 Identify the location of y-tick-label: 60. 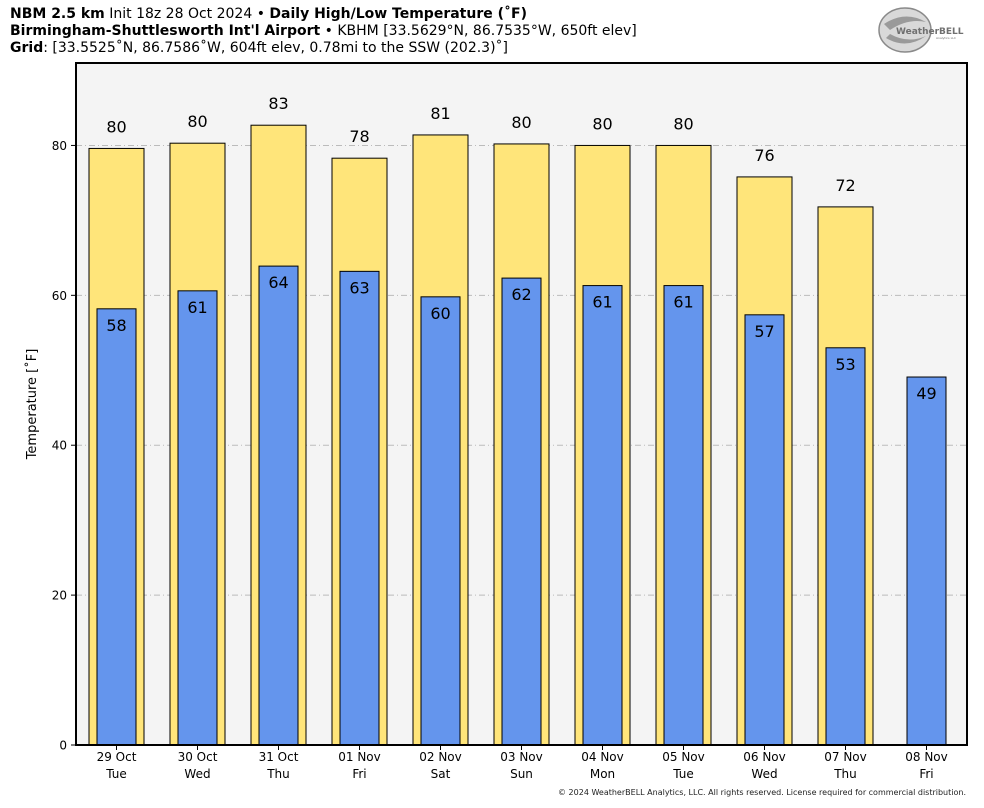
(59, 296).